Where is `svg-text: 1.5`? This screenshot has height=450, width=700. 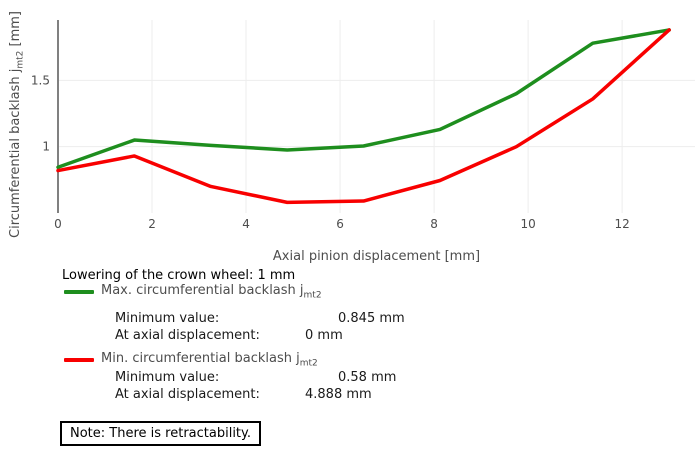 svg-text: 1.5 is located at coordinates (40, 80).